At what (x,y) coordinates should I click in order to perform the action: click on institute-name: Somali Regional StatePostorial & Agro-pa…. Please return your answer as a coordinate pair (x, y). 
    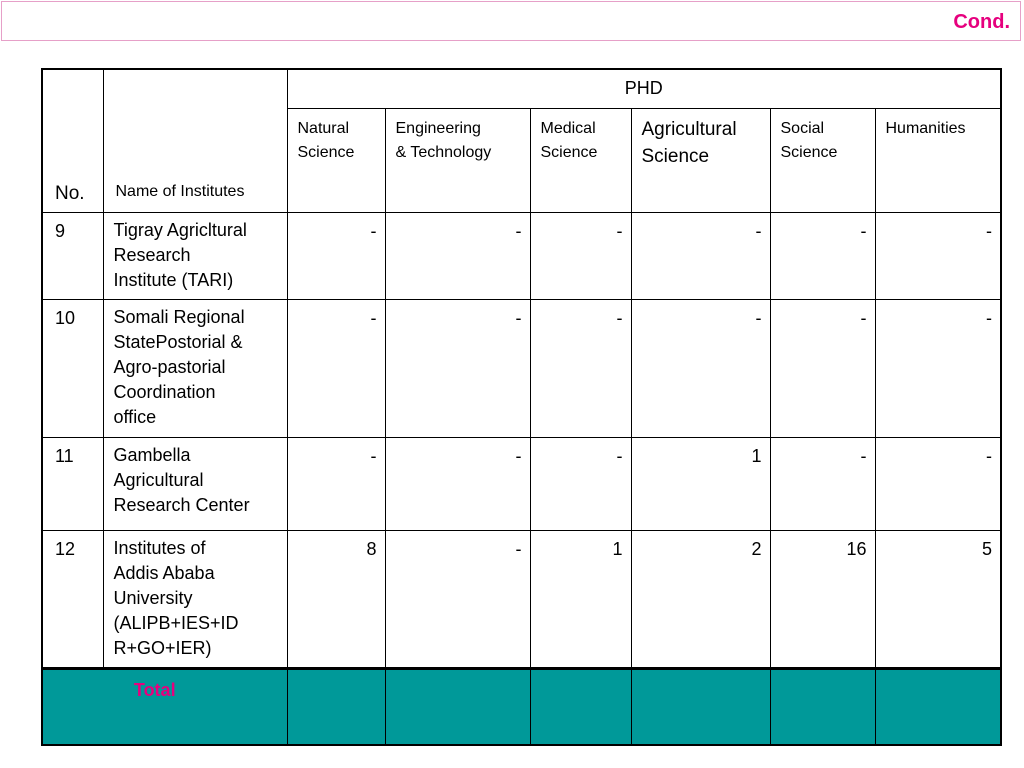
    Looking at the image, I should click on (195, 368).